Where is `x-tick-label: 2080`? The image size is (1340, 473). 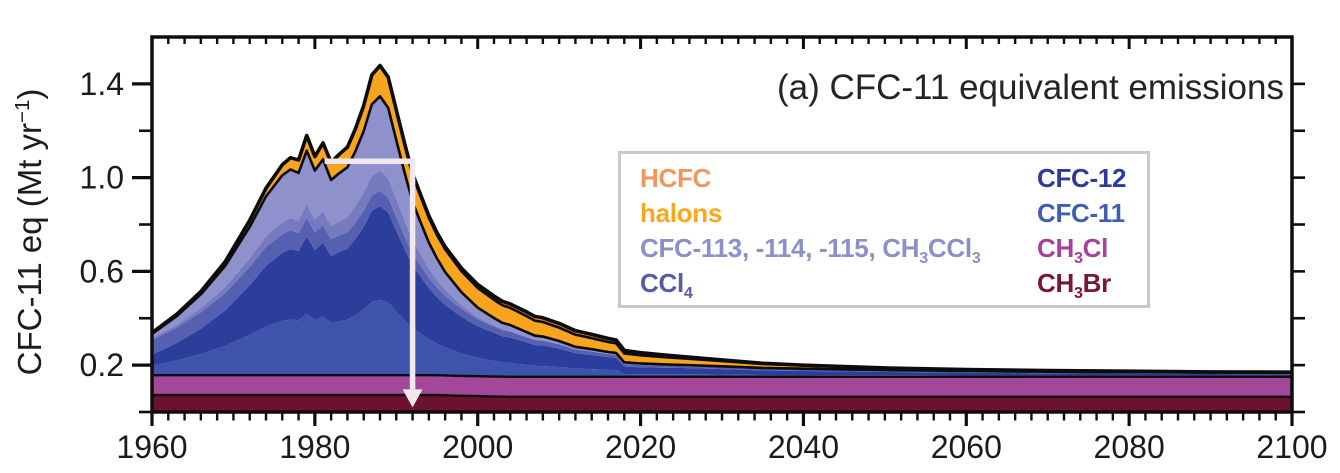
x-tick-label: 2080 is located at coordinates (1129, 447).